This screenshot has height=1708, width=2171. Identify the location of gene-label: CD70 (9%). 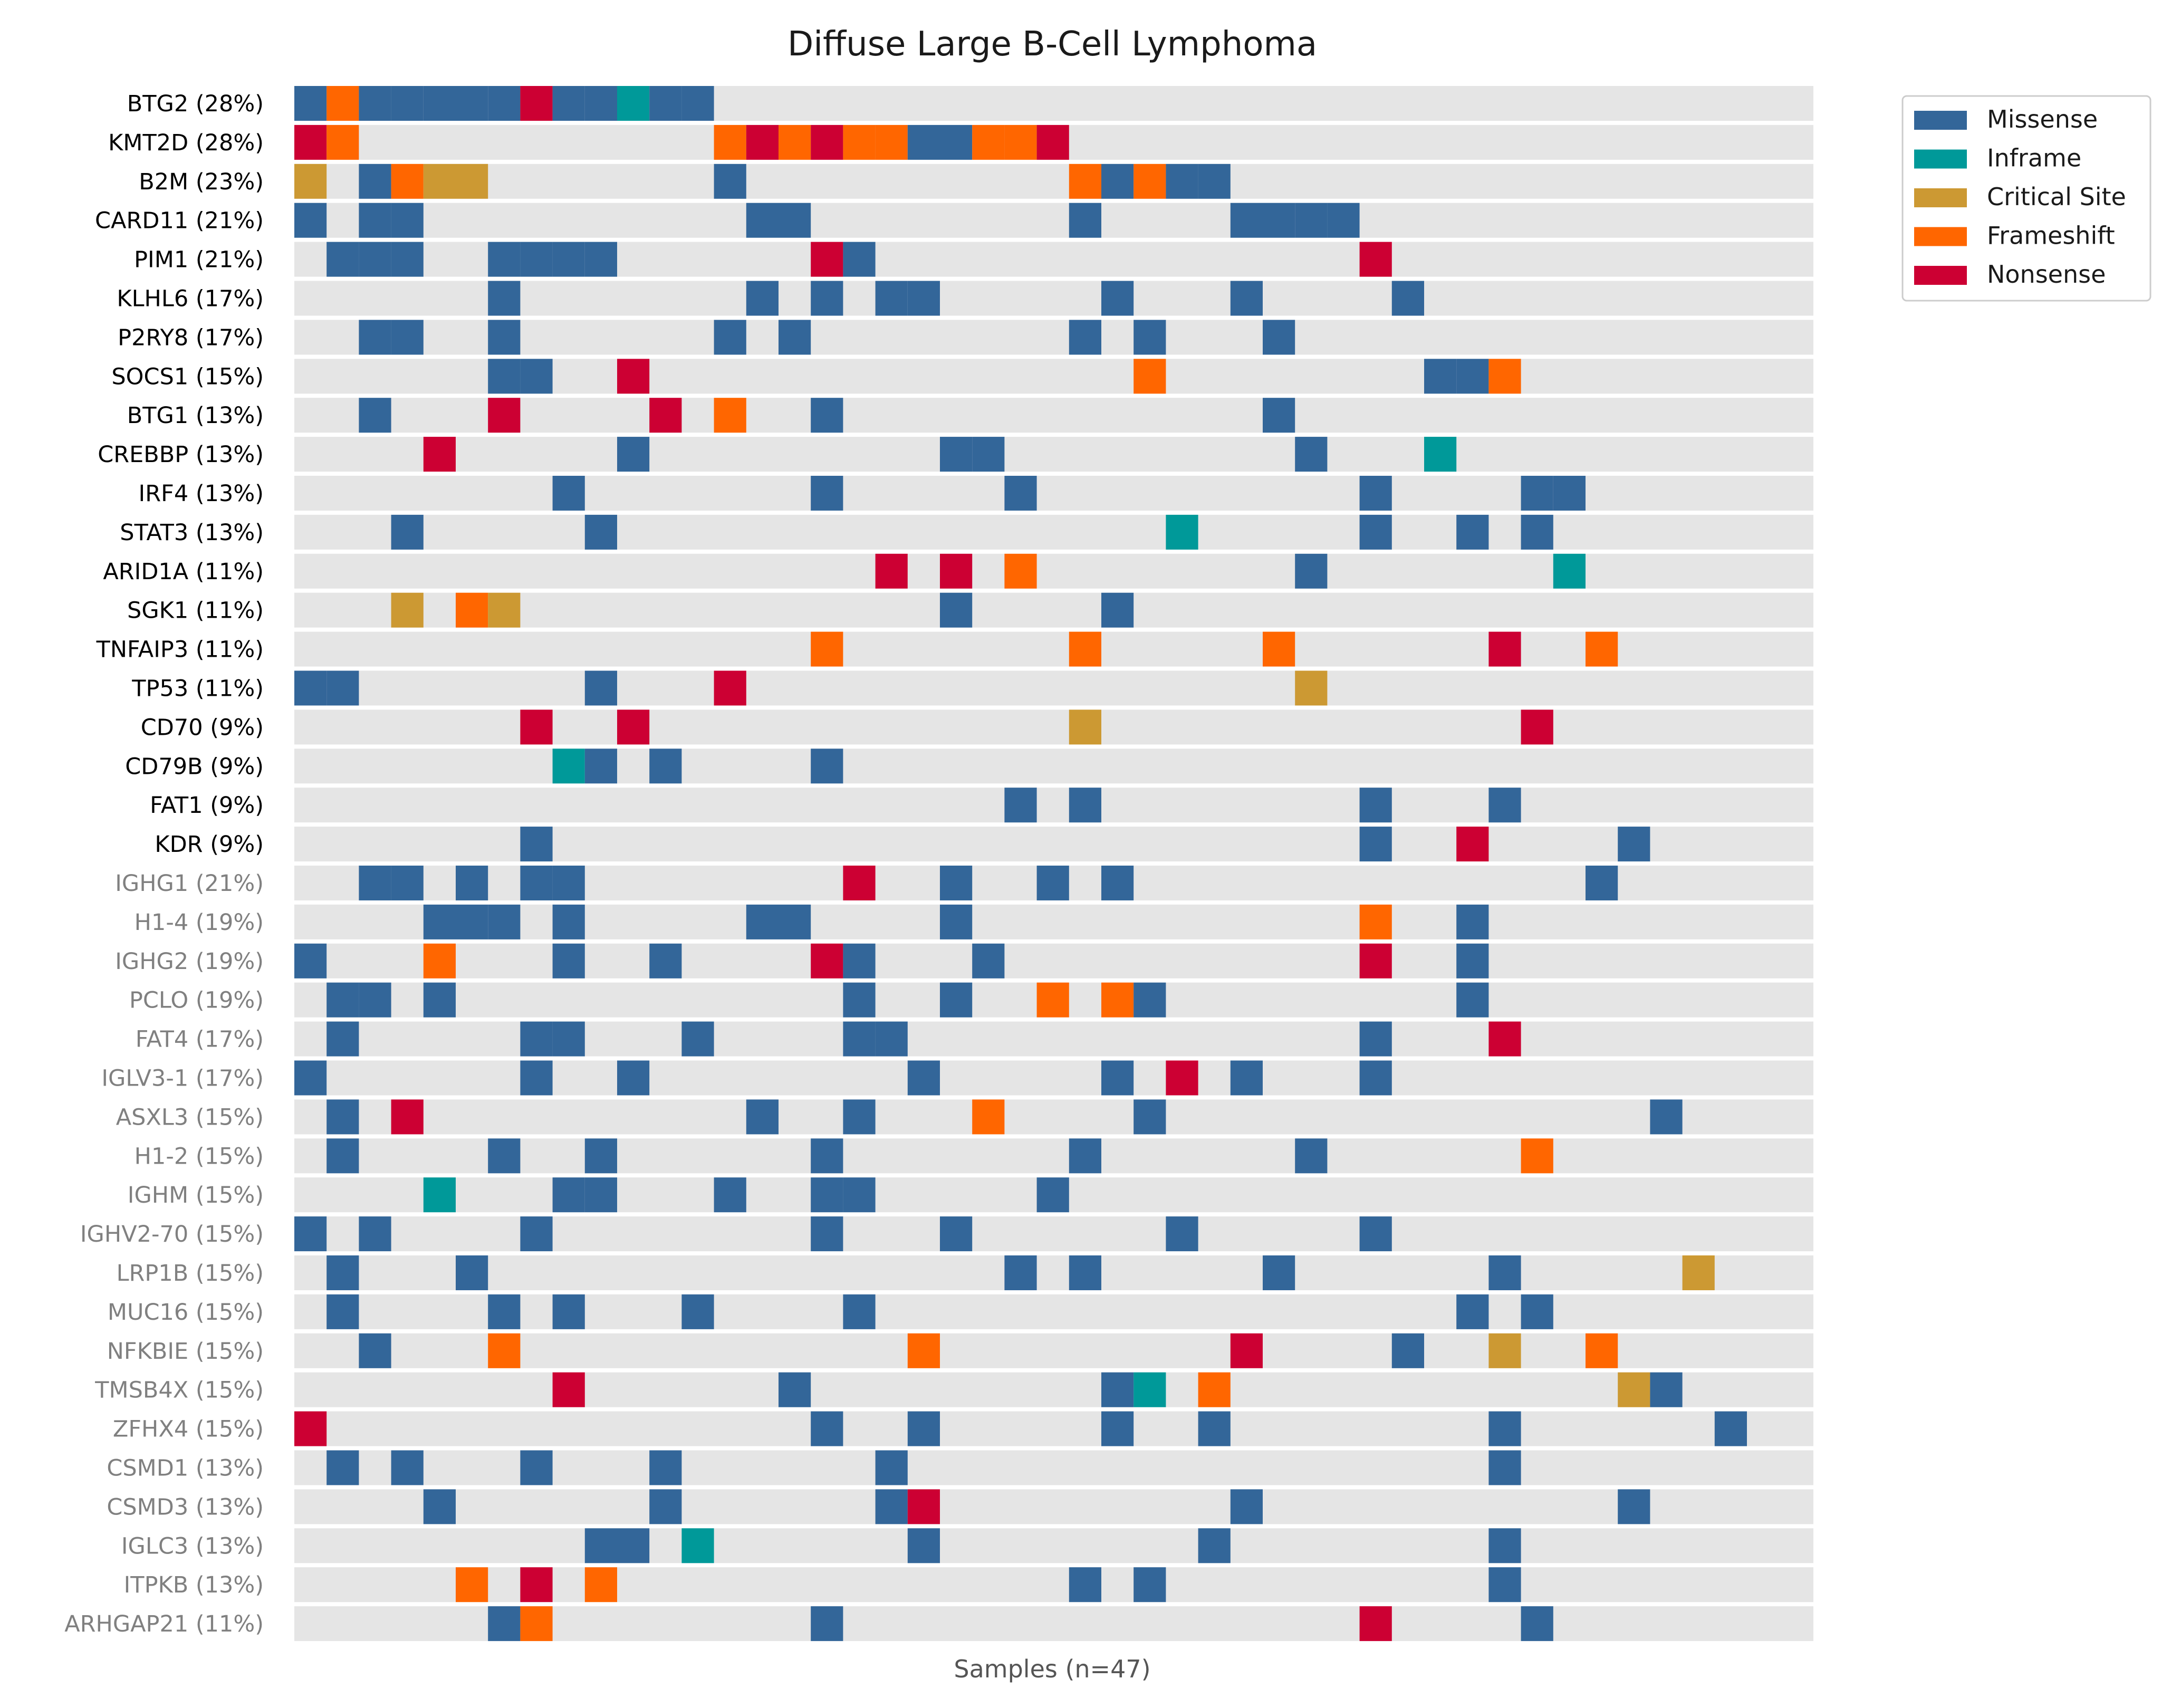
(203, 727).